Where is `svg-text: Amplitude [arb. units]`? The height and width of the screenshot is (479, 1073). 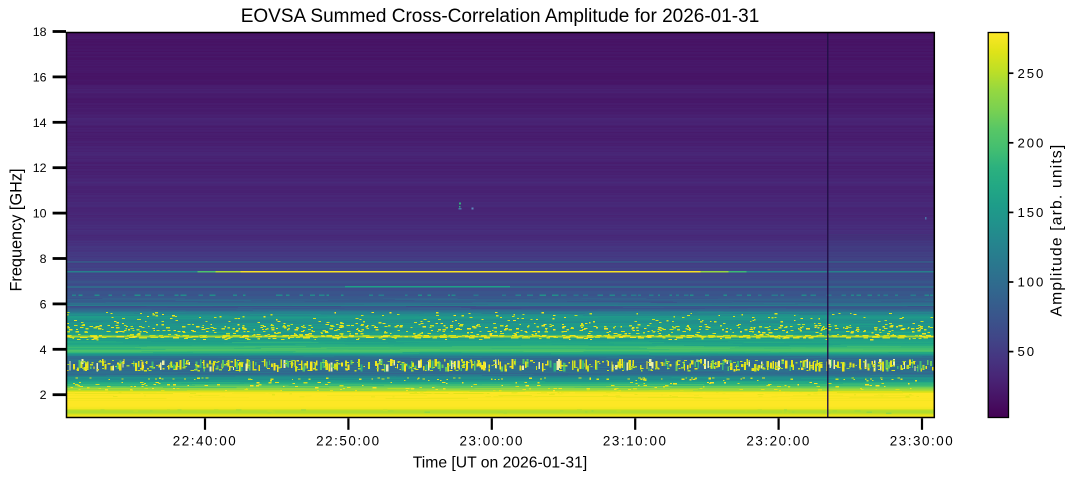
svg-text: Amplitude [arb. units] is located at coordinates (1057, 230).